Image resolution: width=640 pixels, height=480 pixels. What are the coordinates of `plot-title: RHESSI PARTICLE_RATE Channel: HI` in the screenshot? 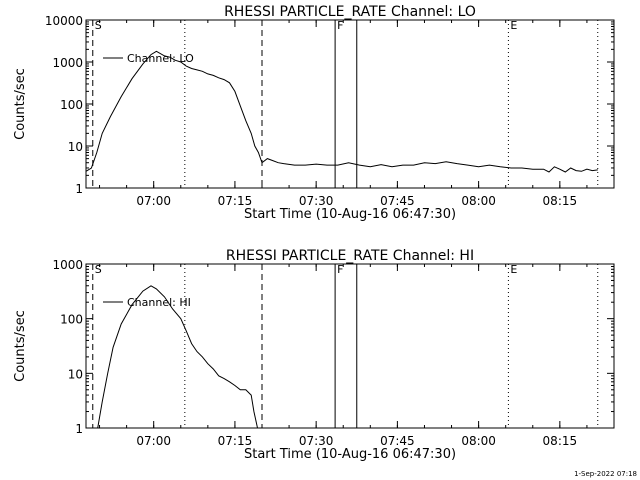 It's located at (350, 256).